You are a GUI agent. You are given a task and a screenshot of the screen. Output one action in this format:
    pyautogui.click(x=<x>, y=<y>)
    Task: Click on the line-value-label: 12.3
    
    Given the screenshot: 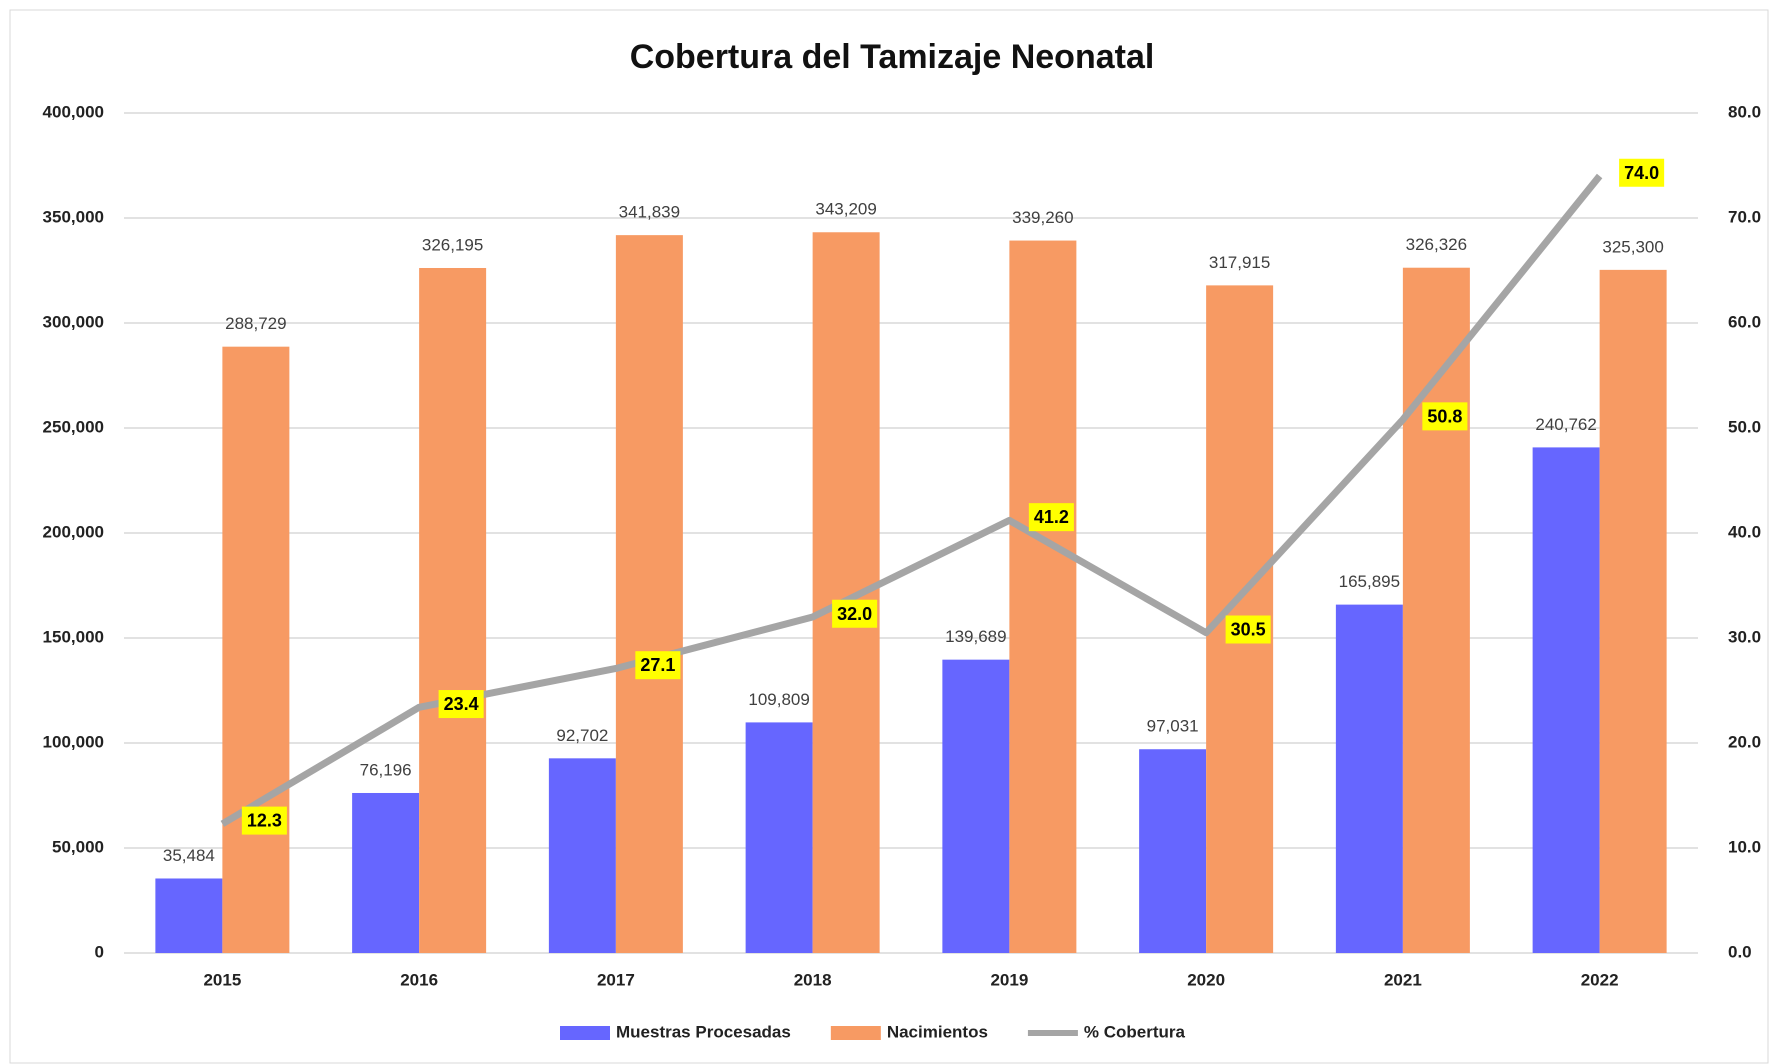 What is the action you would take?
    pyautogui.click(x=264, y=821)
    